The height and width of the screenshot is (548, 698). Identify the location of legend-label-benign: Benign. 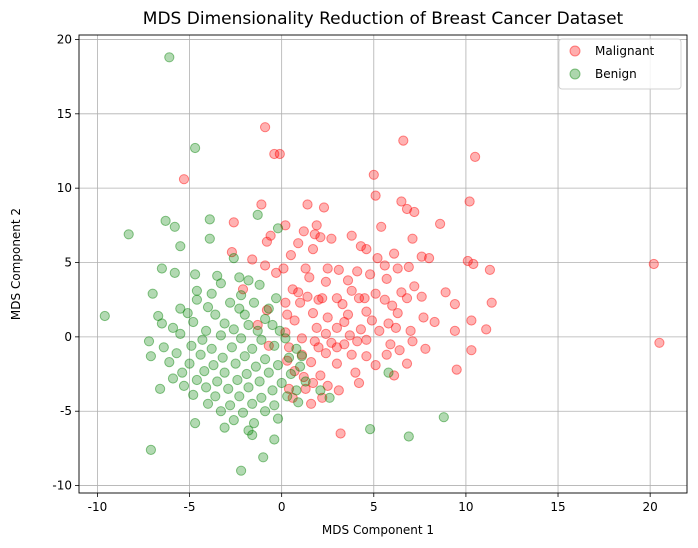
(616, 74).